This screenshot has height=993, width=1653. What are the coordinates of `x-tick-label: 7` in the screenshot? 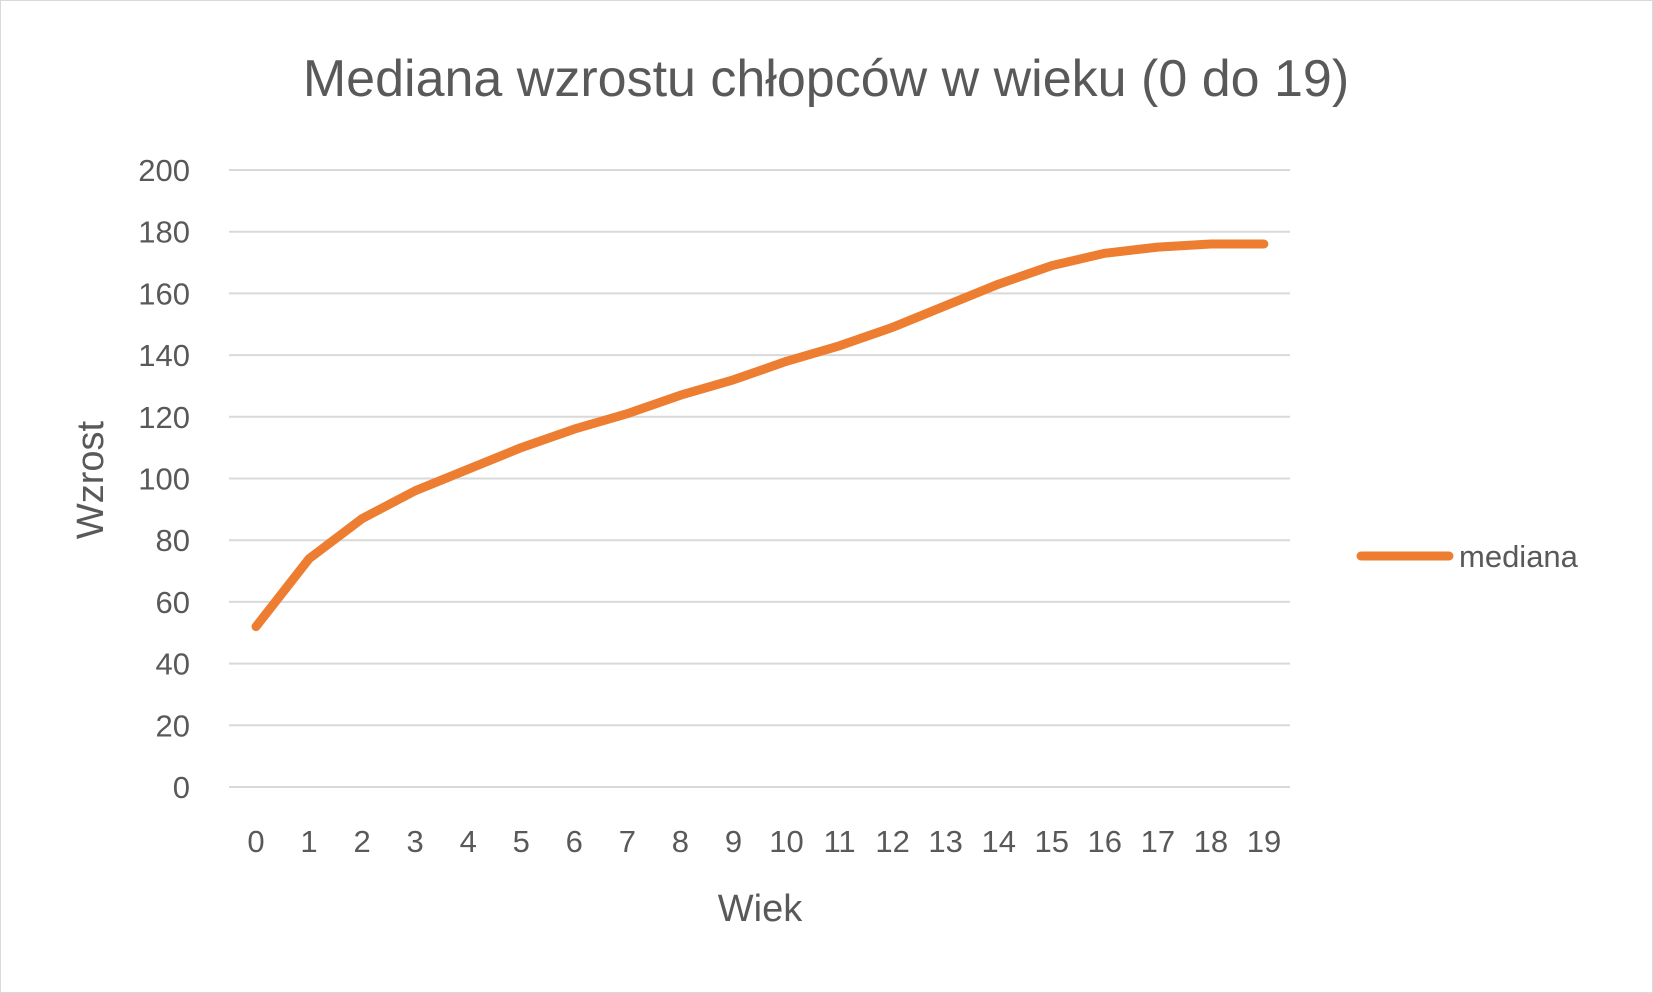 It's located at (627, 841).